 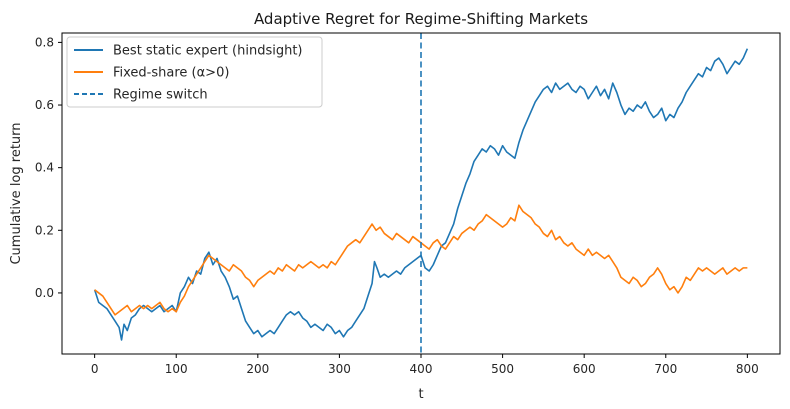 What do you see at coordinates (421, 369) in the screenshot?
I see `x-tick-label: 400` at bounding box center [421, 369].